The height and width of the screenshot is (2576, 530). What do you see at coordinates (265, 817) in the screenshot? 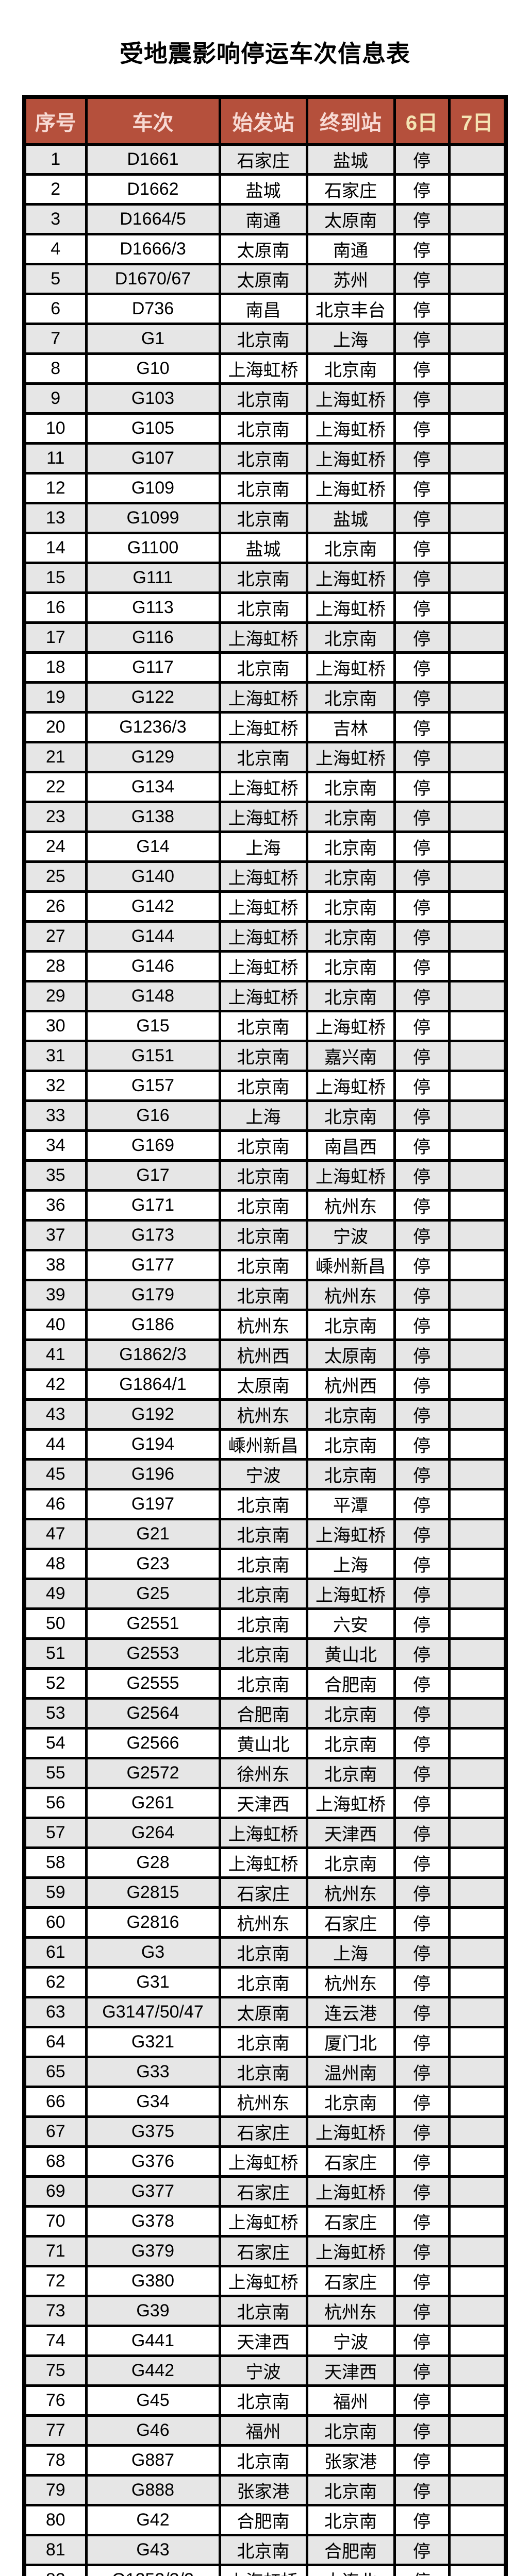
I see `table-row: 23 G138 上海虹桥 北京南 停` at bounding box center [265, 817].